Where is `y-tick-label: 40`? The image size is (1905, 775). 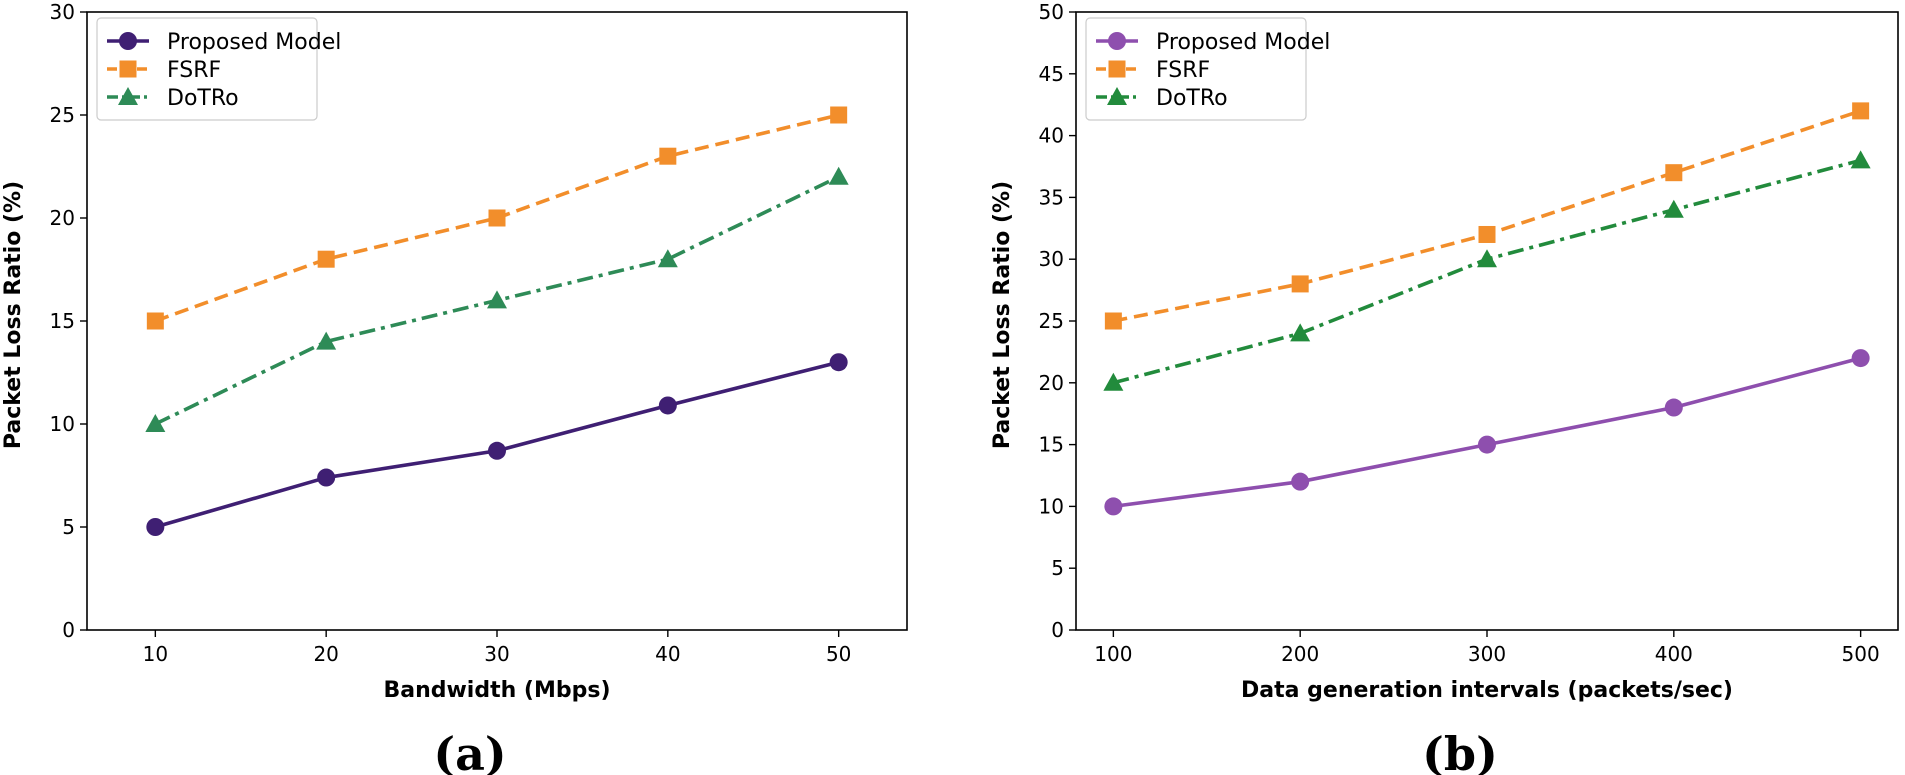
y-tick-label: 40 is located at coordinates (1051, 136).